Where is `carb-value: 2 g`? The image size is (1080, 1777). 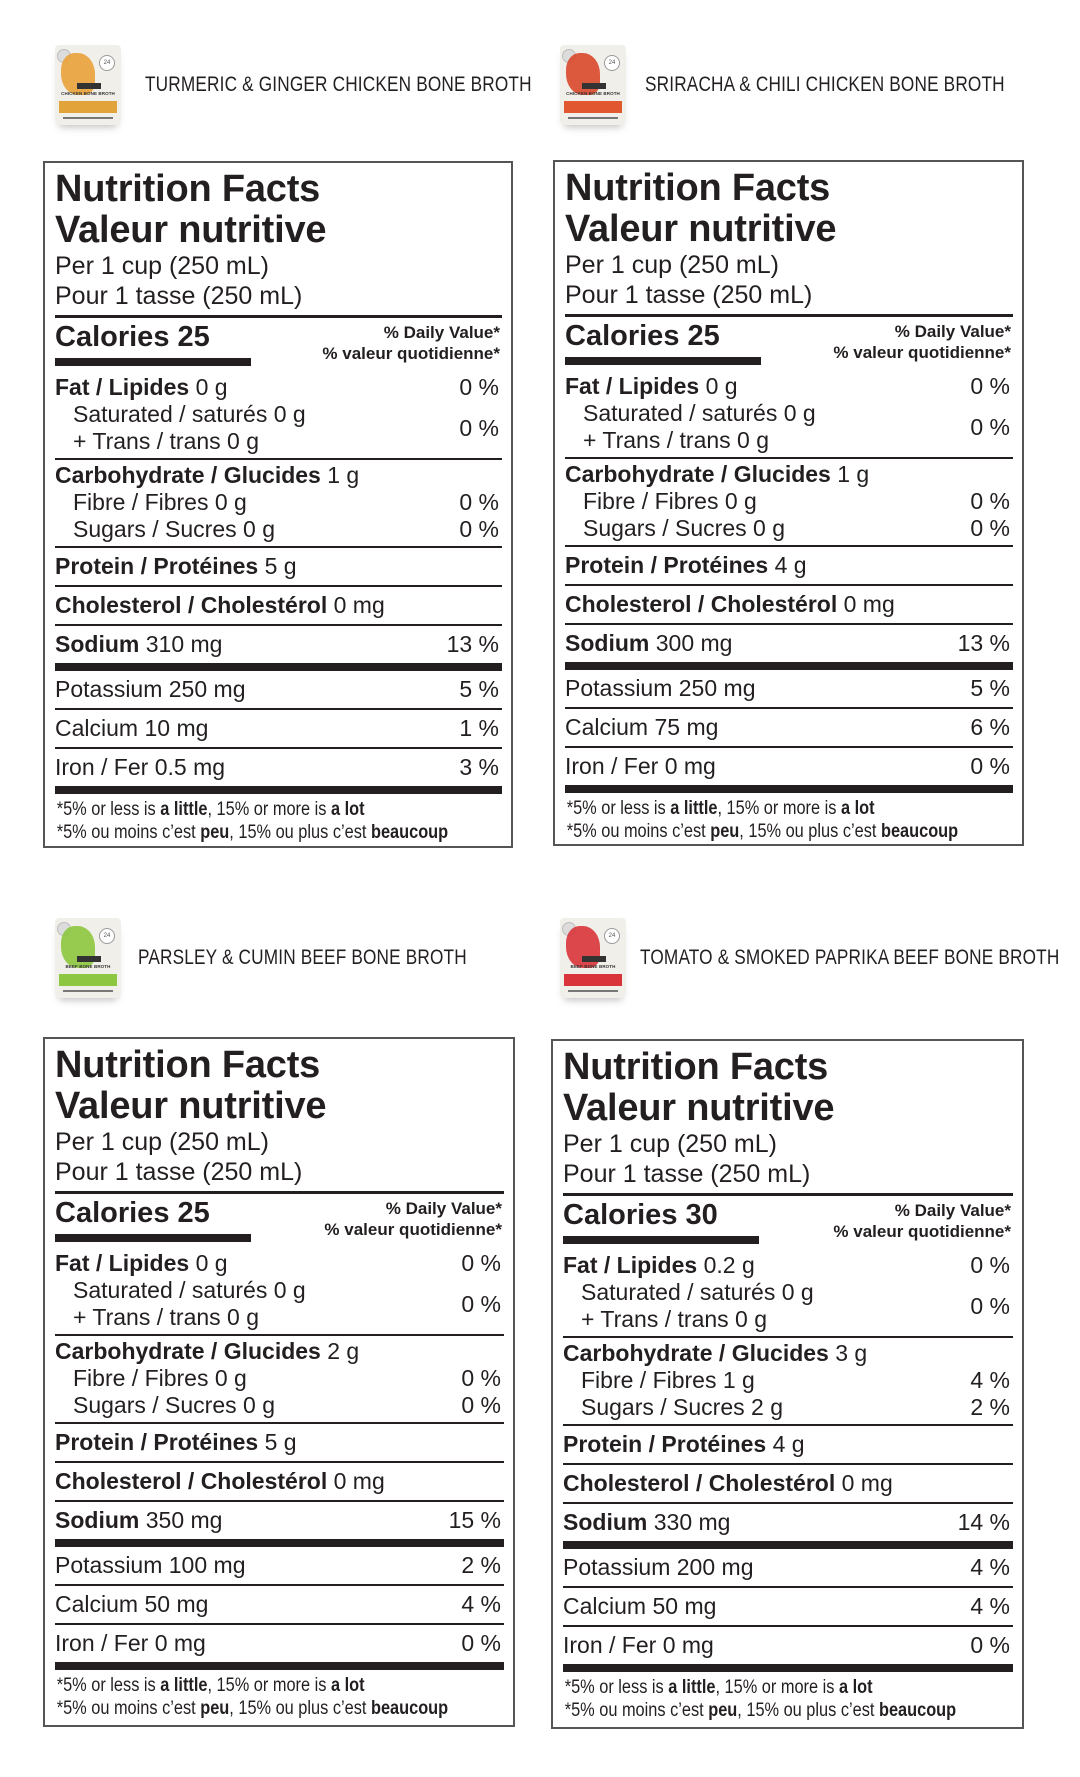
carb-value: 2 g is located at coordinates (343, 1351).